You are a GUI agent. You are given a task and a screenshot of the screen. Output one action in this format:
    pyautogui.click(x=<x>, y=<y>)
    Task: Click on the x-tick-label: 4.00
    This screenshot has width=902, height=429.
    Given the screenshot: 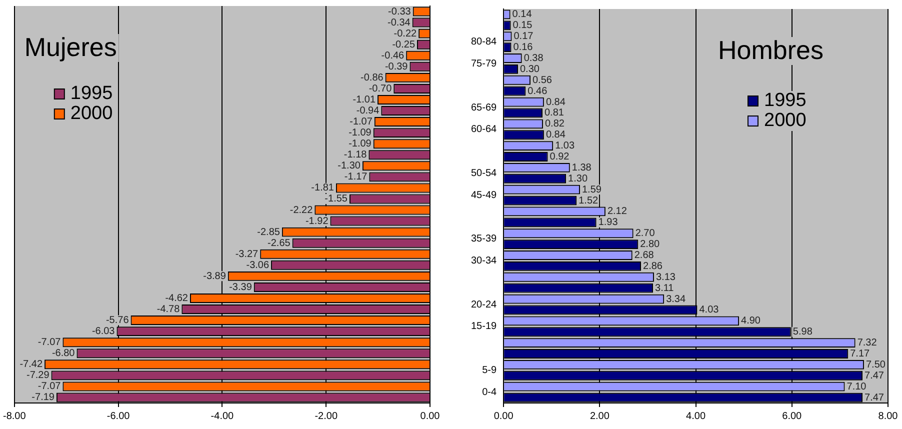 What is the action you would take?
    pyautogui.click(x=696, y=416)
    